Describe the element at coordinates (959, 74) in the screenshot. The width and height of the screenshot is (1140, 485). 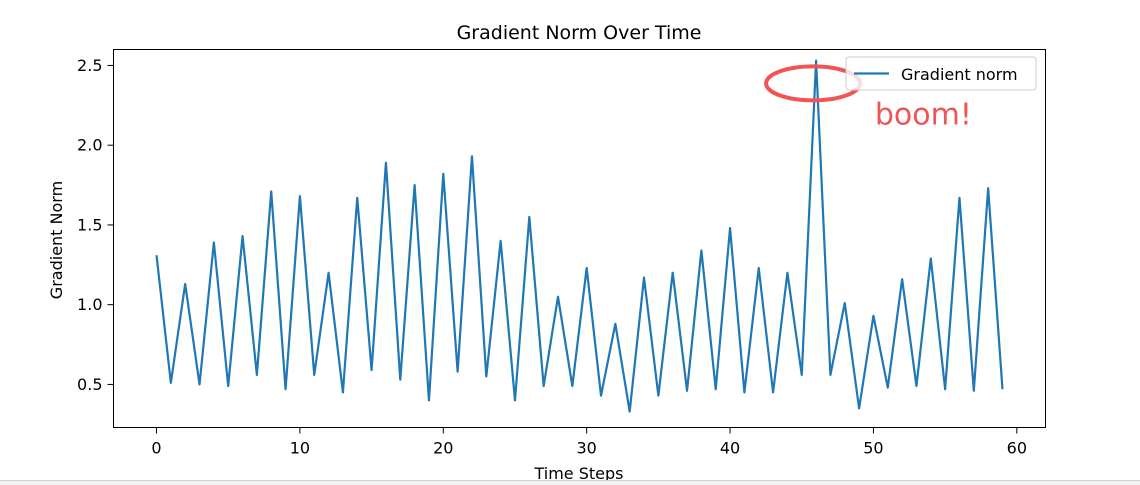
I see `legend-label-gradient-norm: Gradient norm` at that location.